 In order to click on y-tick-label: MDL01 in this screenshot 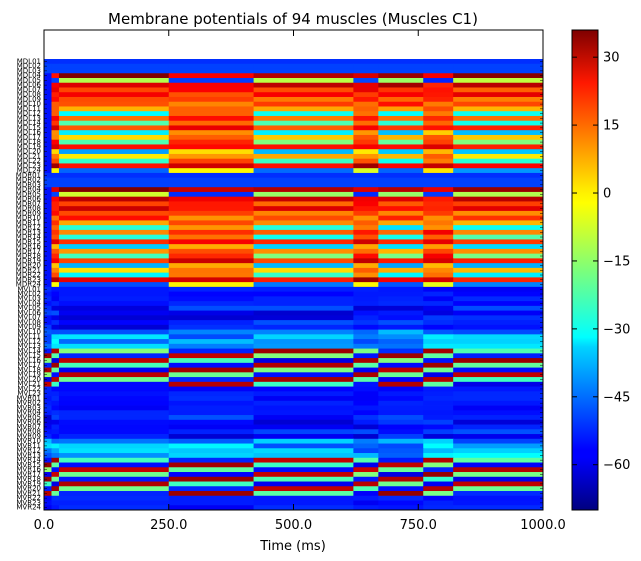, I will do `click(29, 61)`.